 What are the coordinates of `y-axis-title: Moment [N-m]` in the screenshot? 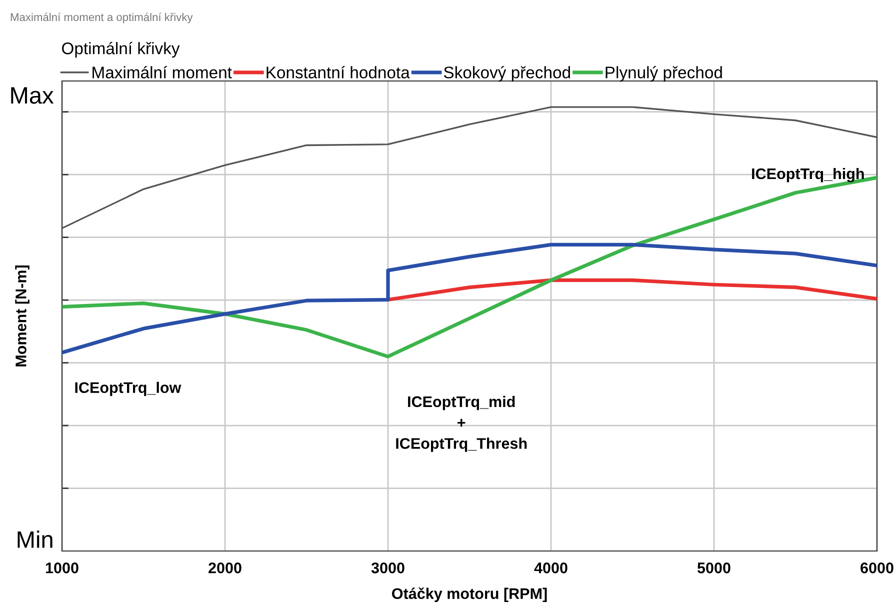 It's located at (22, 316).